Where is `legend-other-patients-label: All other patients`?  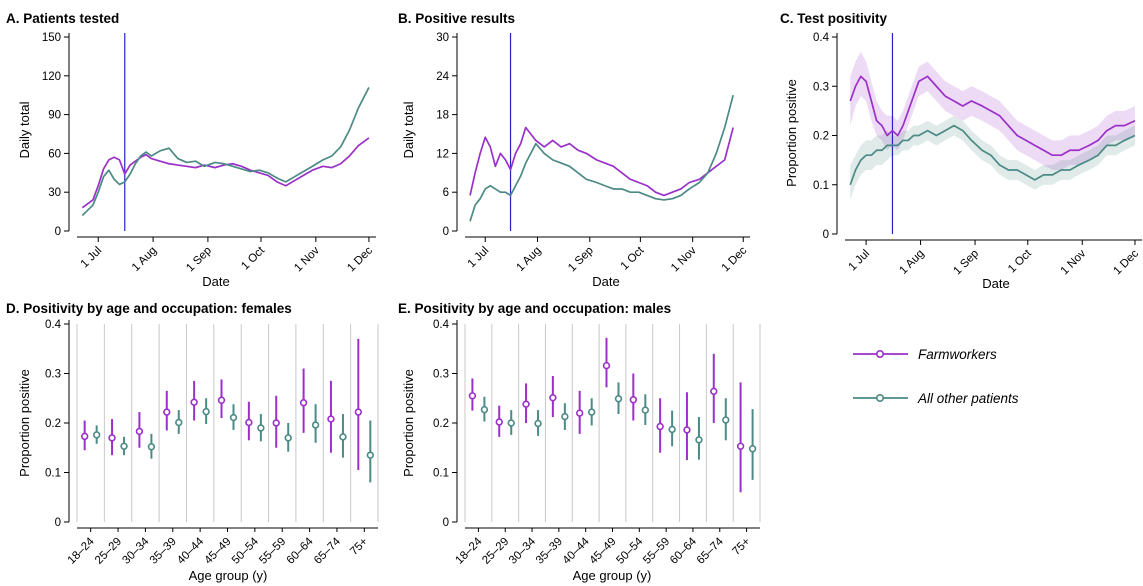 legend-other-patients-label: All other patients is located at coordinates (968, 398).